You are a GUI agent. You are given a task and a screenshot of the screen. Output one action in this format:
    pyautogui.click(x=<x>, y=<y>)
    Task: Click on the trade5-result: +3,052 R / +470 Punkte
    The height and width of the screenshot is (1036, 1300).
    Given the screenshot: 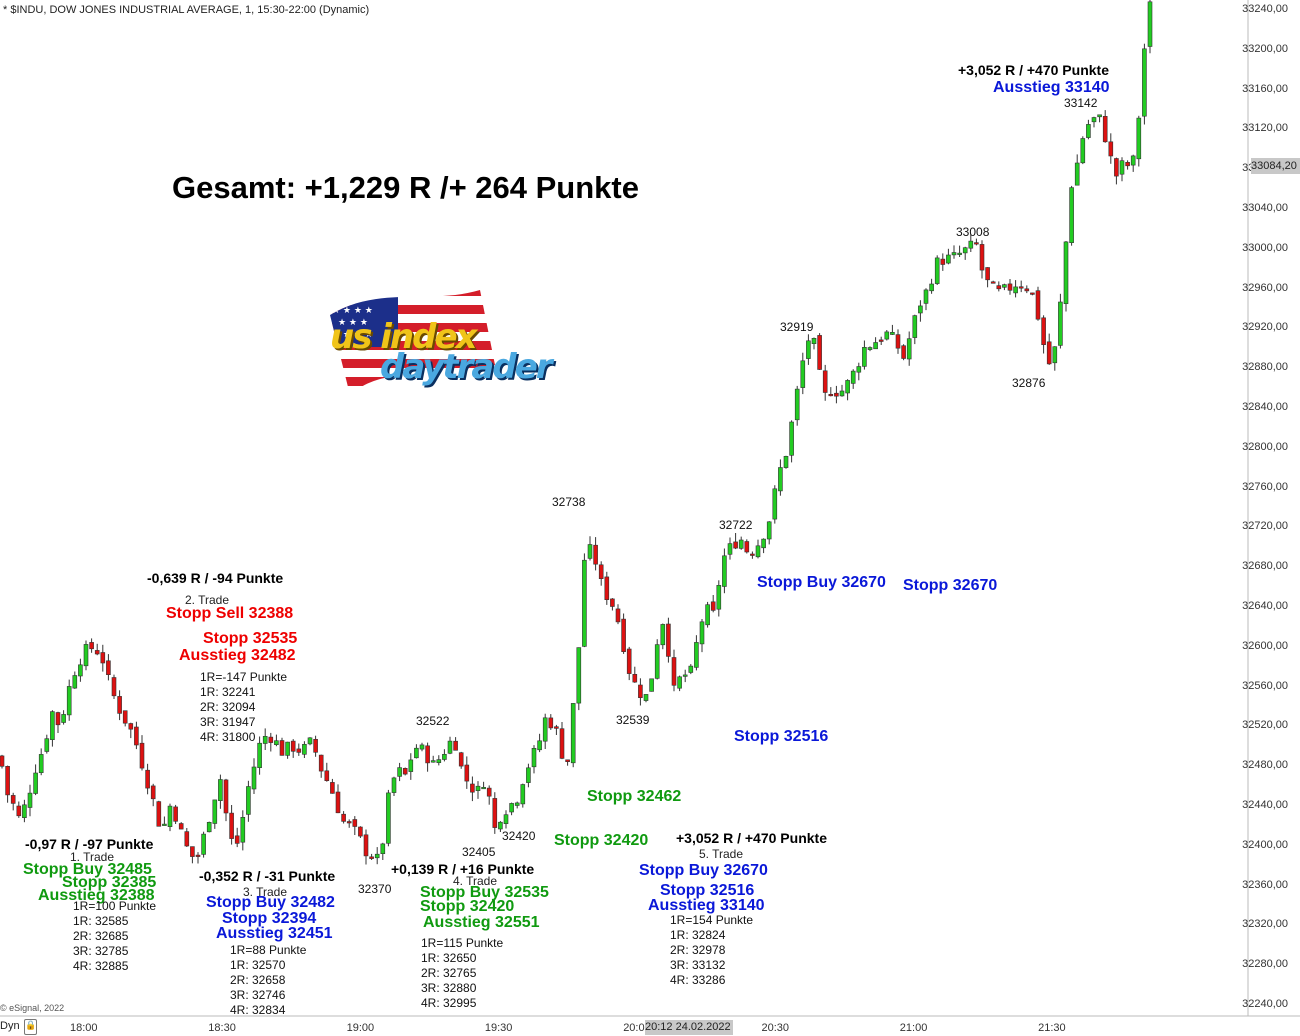 What is the action you would take?
    pyautogui.click(x=751, y=838)
    